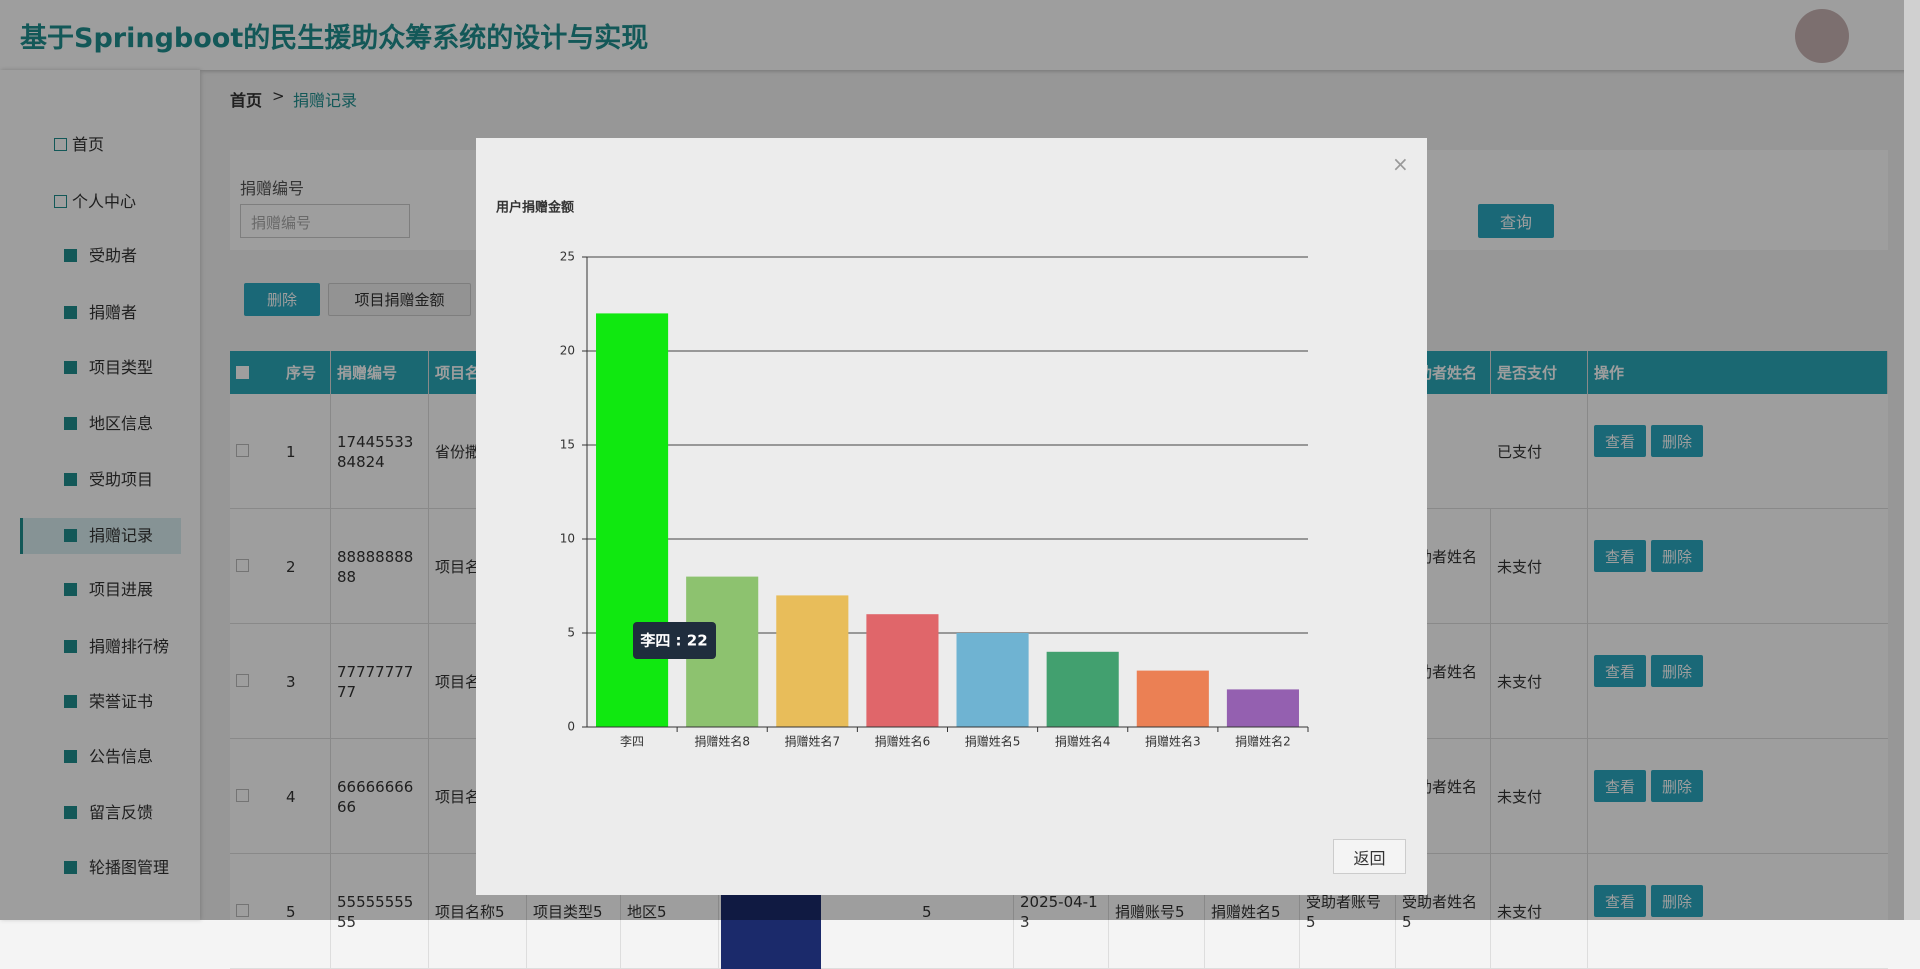  What do you see at coordinates (121, 589) in the screenshot?
I see `menu-item: 项目进展` at bounding box center [121, 589].